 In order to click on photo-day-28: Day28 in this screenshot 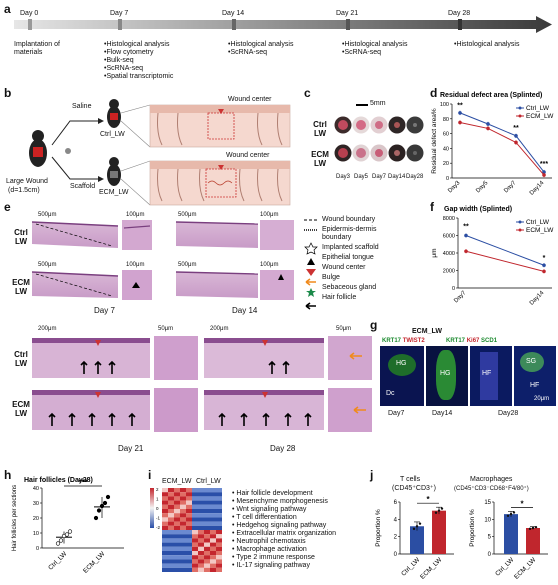, I will do `click(415, 177)`.